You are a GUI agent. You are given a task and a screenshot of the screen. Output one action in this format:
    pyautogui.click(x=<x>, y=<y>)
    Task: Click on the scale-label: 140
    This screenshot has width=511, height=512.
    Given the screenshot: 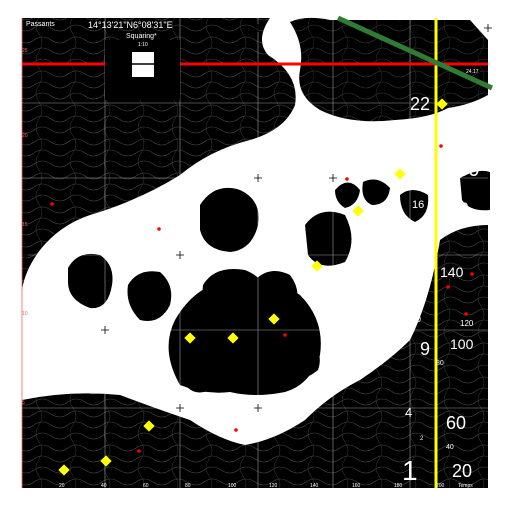 What is the action you would take?
    pyautogui.click(x=452, y=272)
    